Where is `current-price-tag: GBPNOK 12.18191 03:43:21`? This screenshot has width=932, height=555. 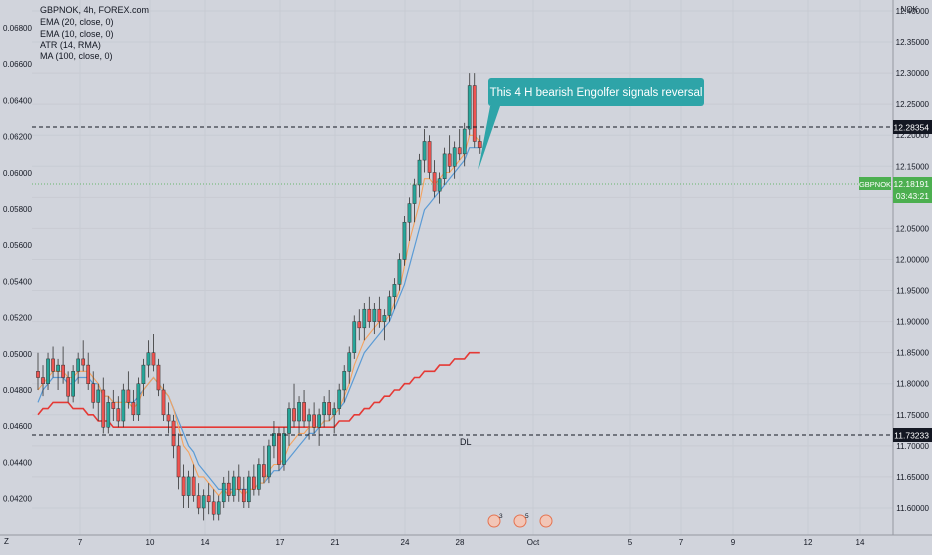 current-price-tag: GBPNOK 12.18191 03:43:21 is located at coordinates (895, 190).